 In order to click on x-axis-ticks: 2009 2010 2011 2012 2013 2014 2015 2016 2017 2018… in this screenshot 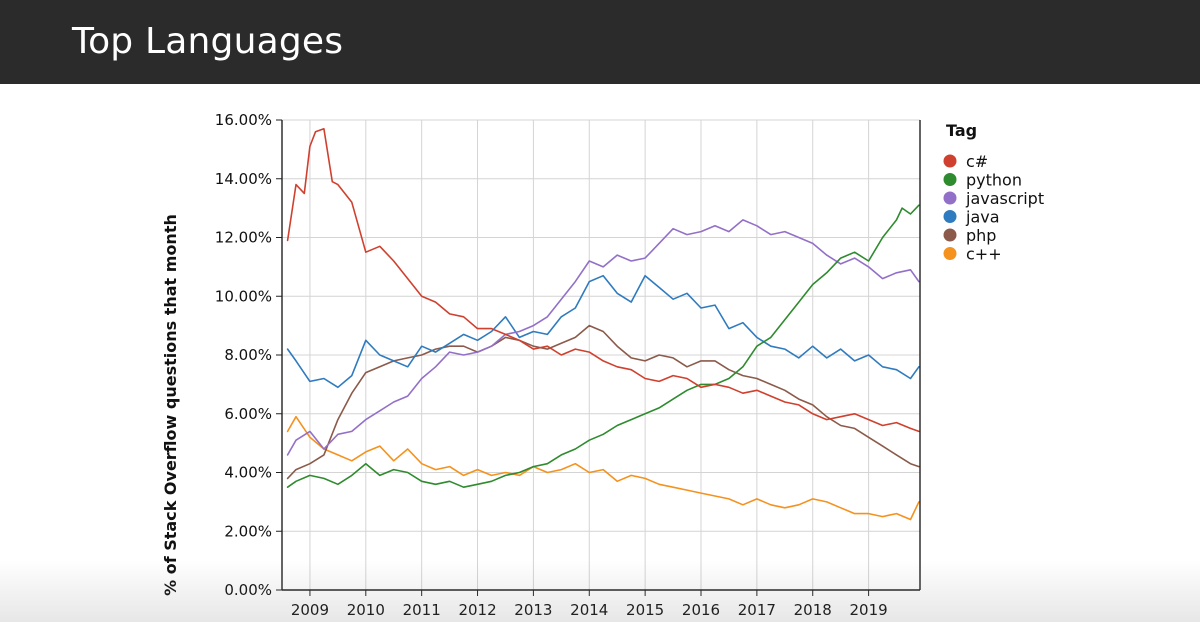, I will do `click(589, 610)`.